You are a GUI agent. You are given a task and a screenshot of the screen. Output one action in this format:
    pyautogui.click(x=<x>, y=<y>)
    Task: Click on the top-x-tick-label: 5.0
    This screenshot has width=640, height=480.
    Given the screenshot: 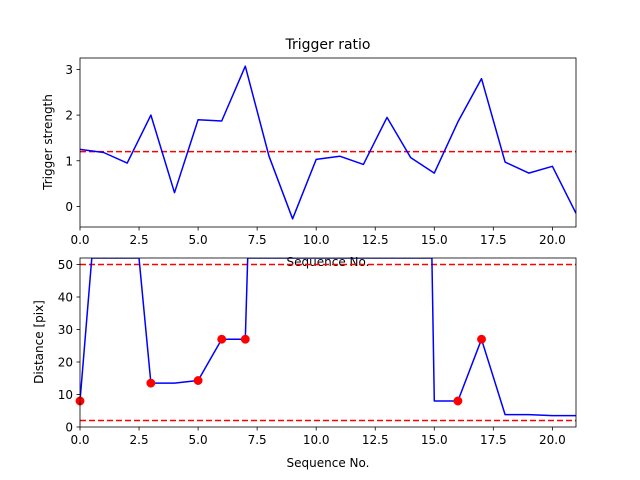 What is the action you would take?
    pyautogui.click(x=198, y=240)
    